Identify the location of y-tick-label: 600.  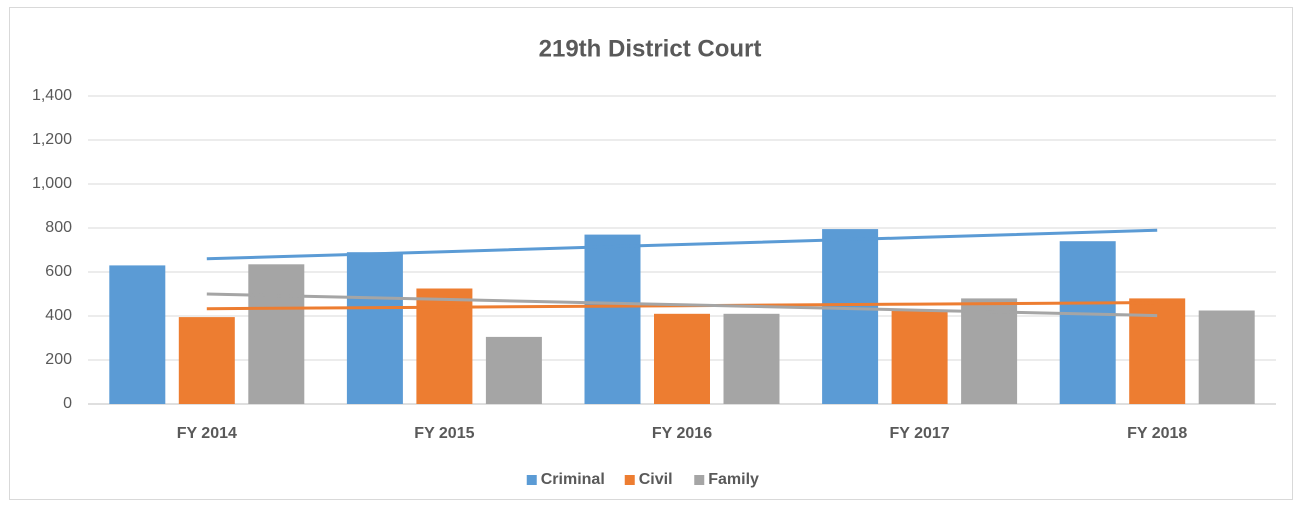
(58, 271).